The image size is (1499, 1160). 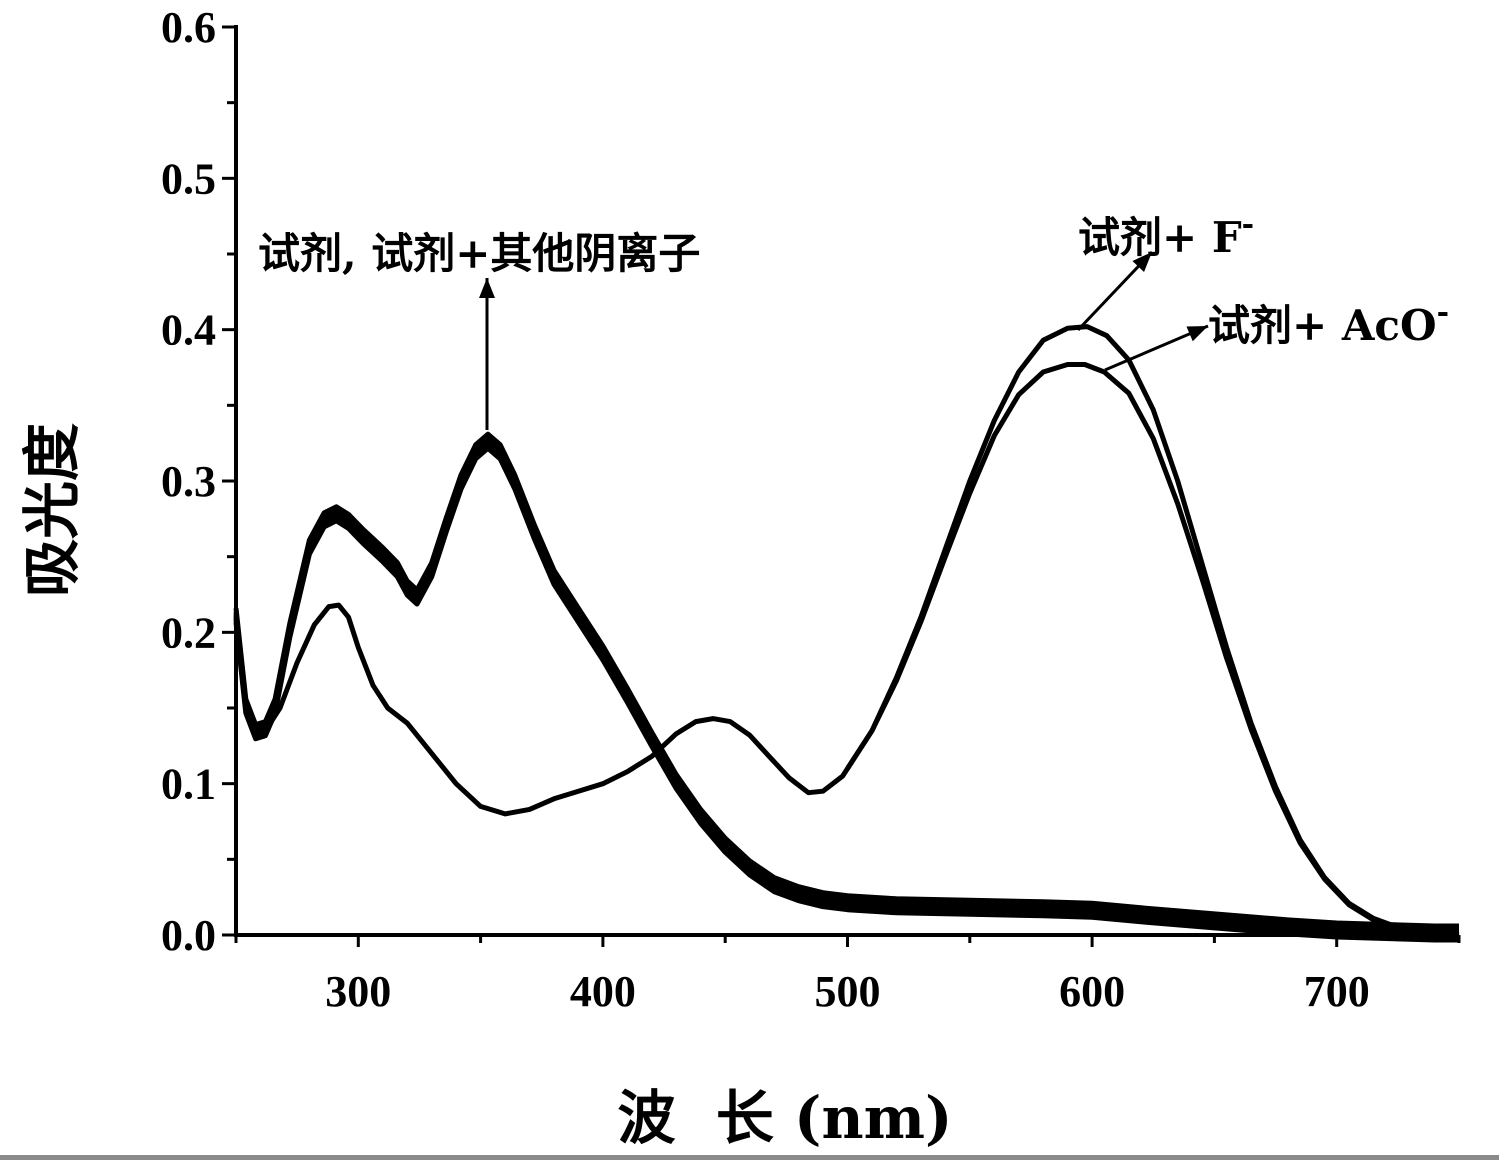 What do you see at coordinates (188, 330) in the screenshot?
I see `y-tick-label: 0.4` at bounding box center [188, 330].